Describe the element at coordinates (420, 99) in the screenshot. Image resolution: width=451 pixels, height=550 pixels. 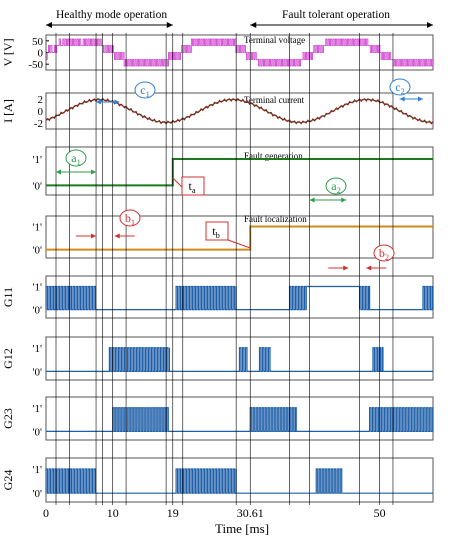
I see `c2-arrow-right` at that location.